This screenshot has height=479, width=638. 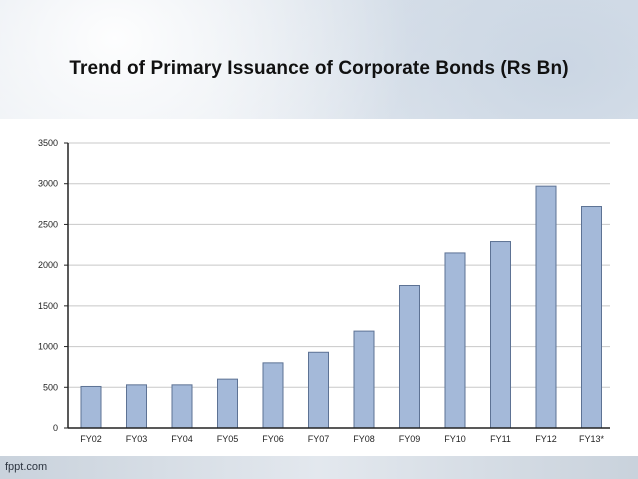 I want to click on y-tick-label: 0, so click(x=55, y=428).